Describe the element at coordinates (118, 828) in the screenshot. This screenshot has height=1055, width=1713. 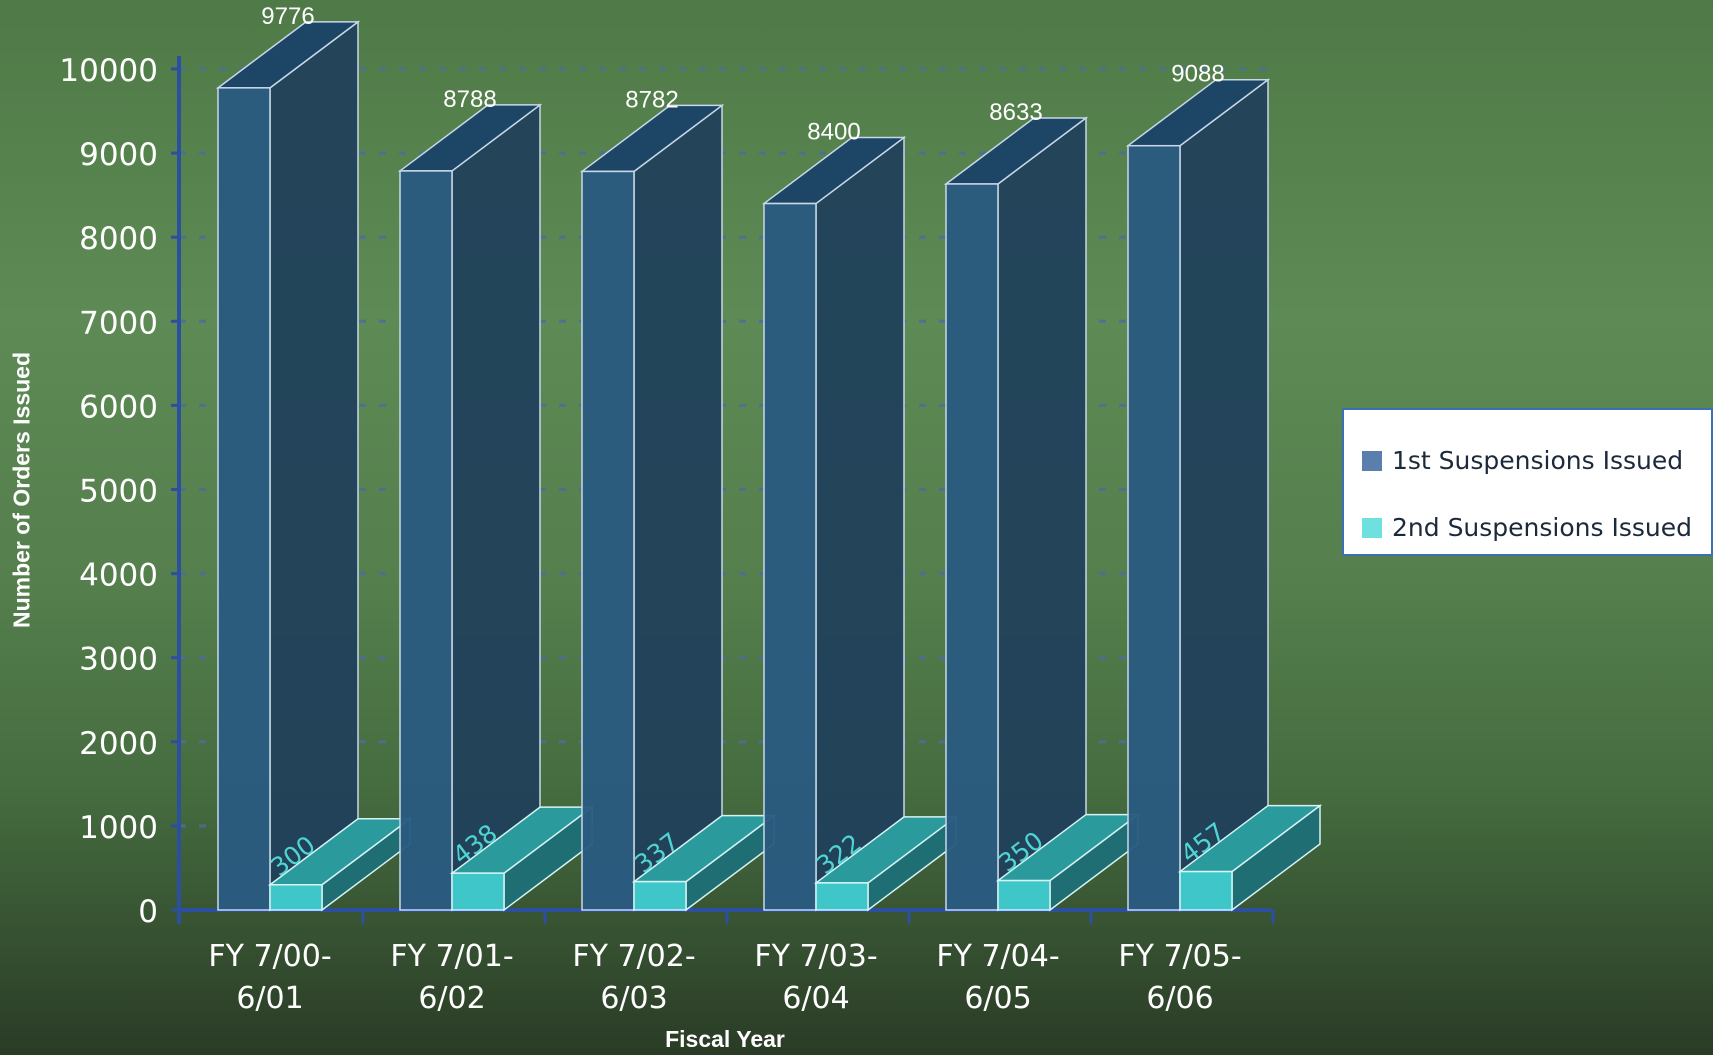
I see `y-tick-label: 1000` at that location.